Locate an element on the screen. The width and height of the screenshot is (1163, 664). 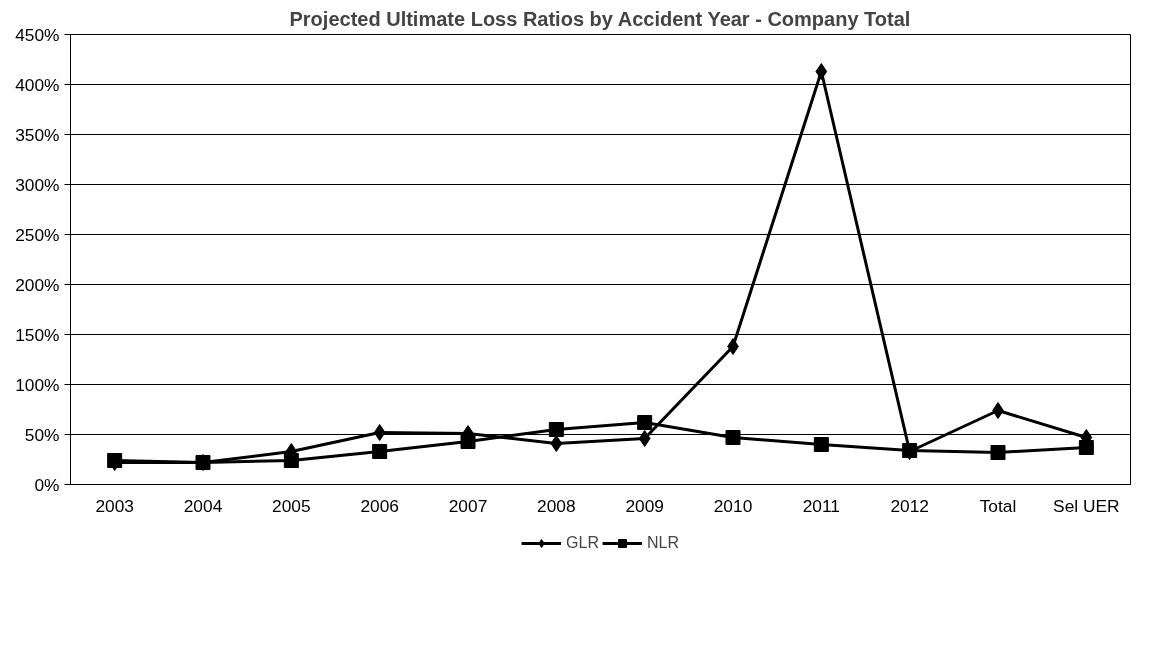
x-tick-label: 2012 is located at coordinates (909, 505).